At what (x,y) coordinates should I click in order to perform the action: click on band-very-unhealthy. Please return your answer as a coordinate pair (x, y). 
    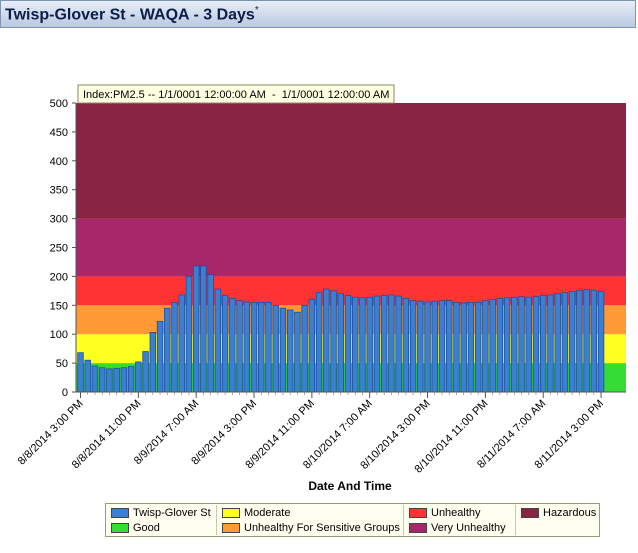
    Looking at the image, I should click on (351, 247).